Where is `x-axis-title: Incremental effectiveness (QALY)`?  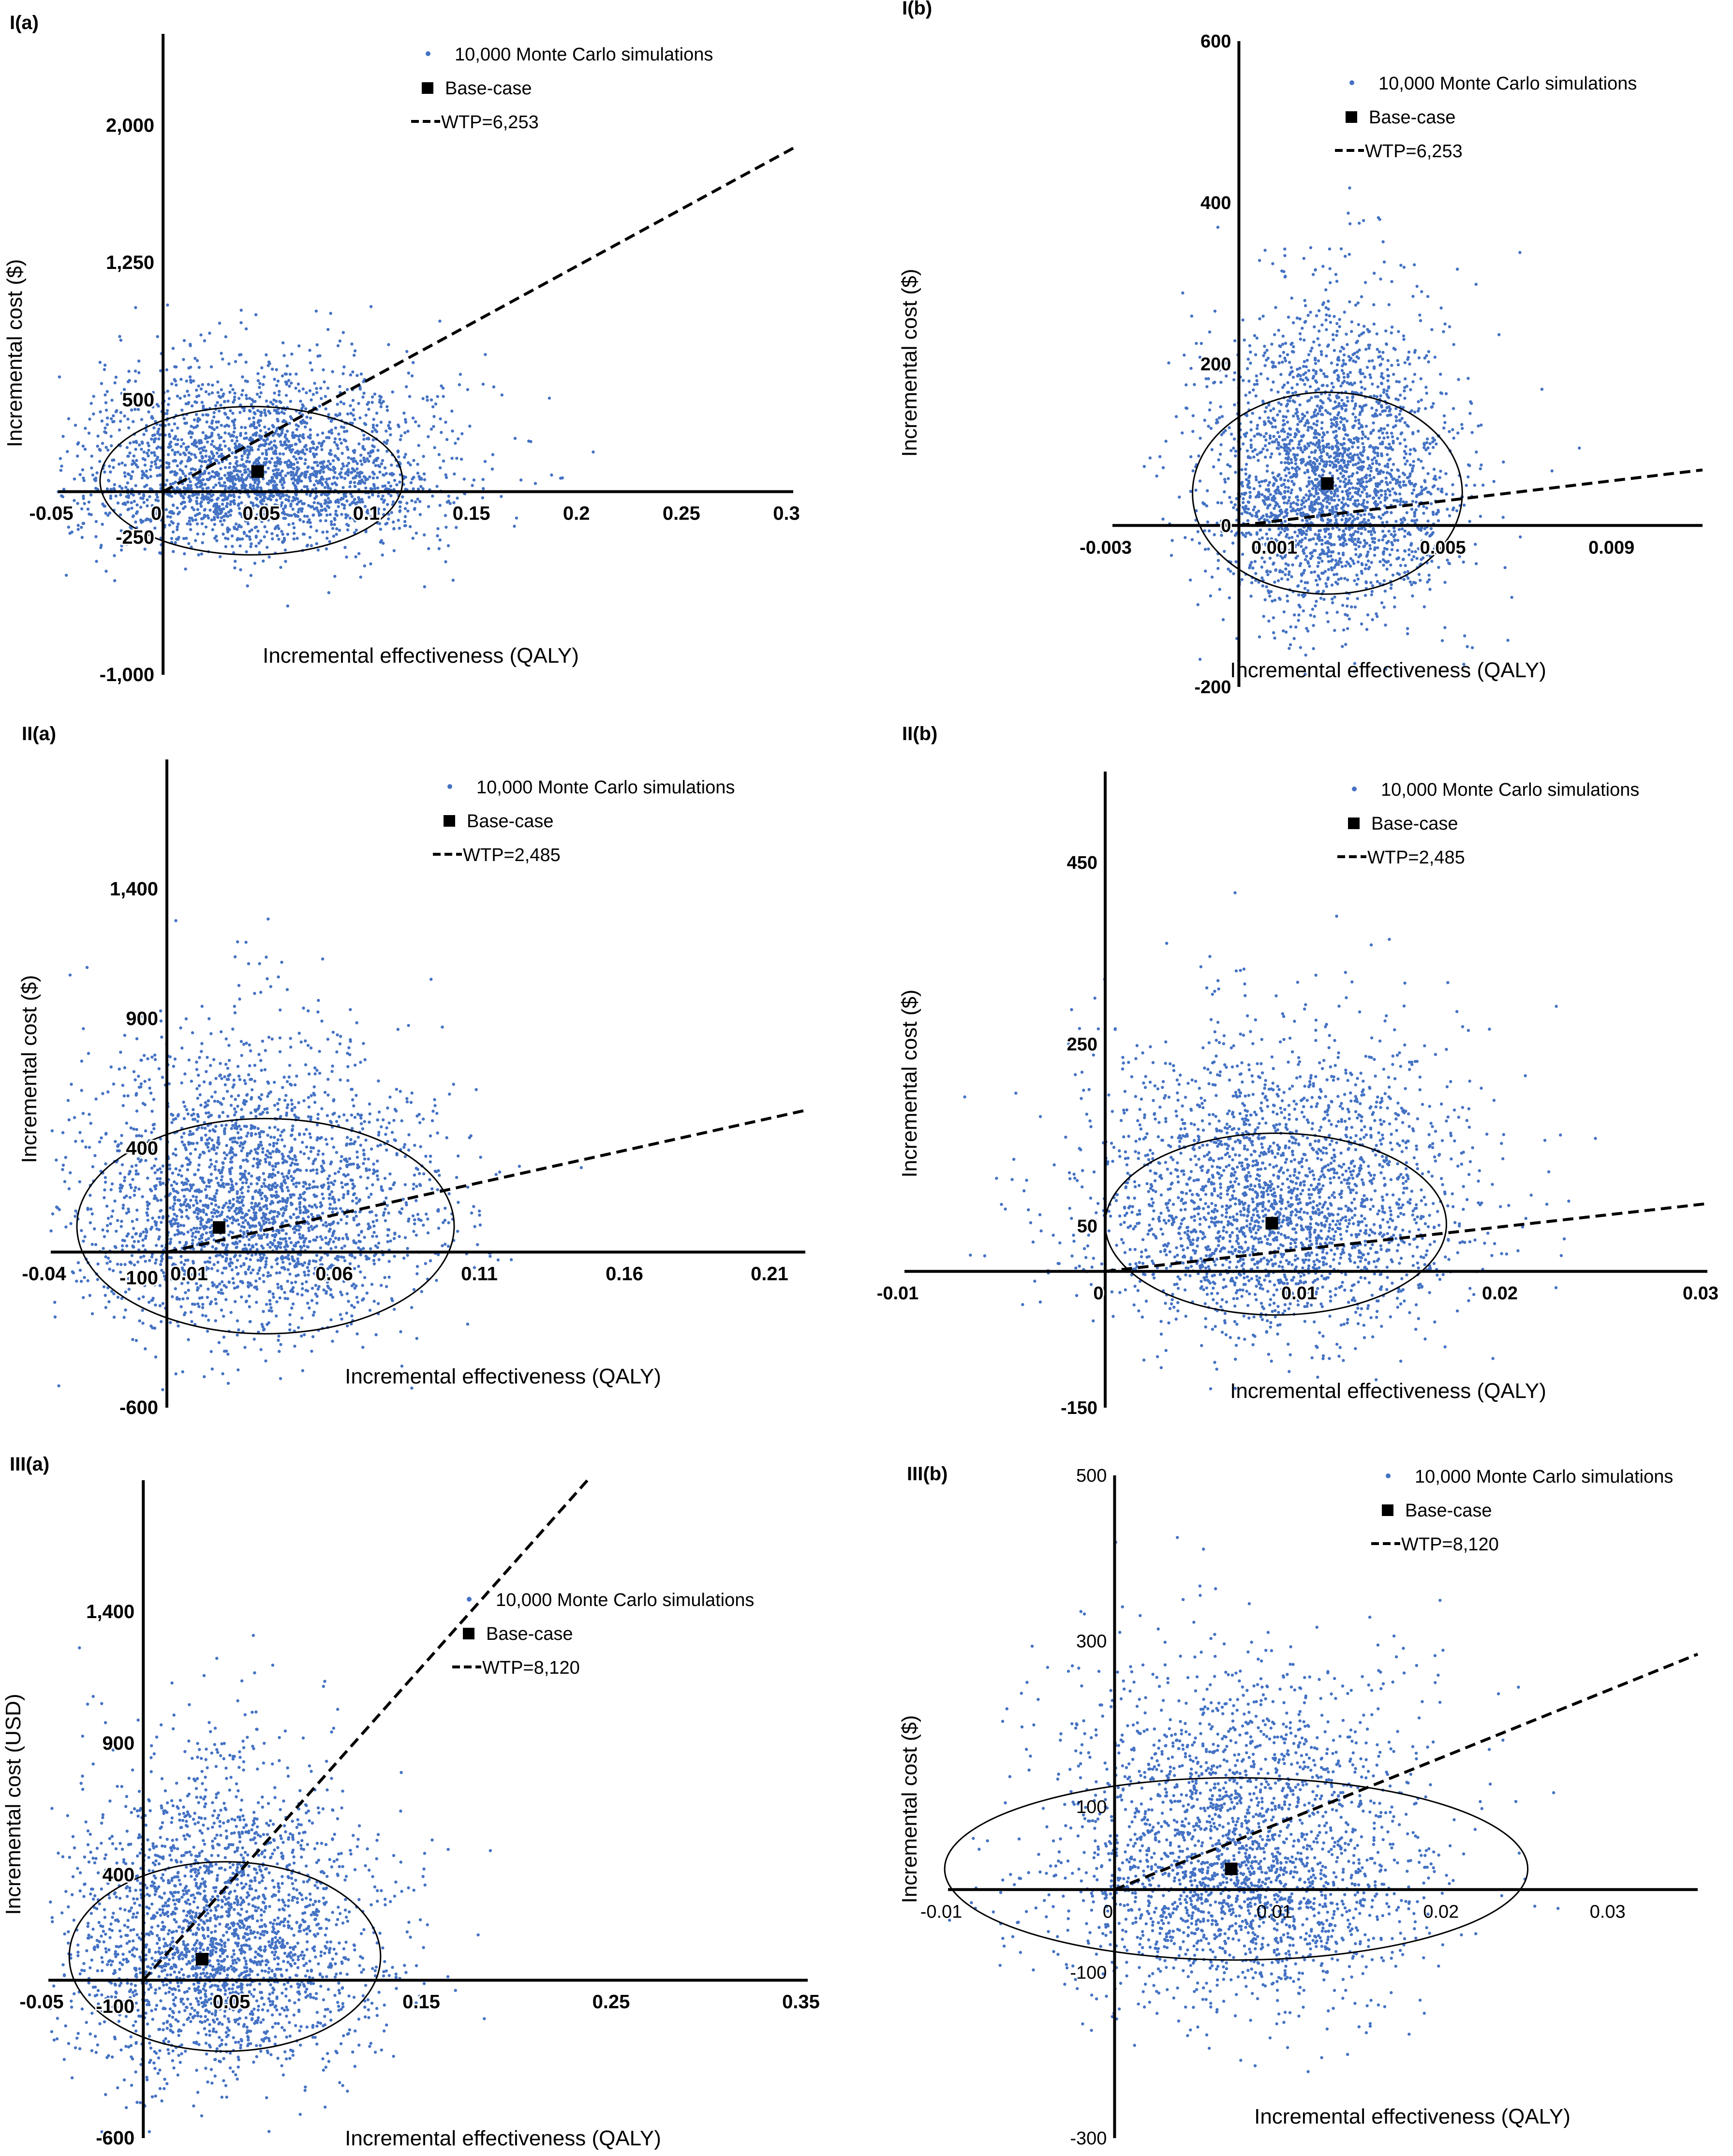
x-axis-title: Incremental effectiveness (QALY) is located at coordinates (421, 656).